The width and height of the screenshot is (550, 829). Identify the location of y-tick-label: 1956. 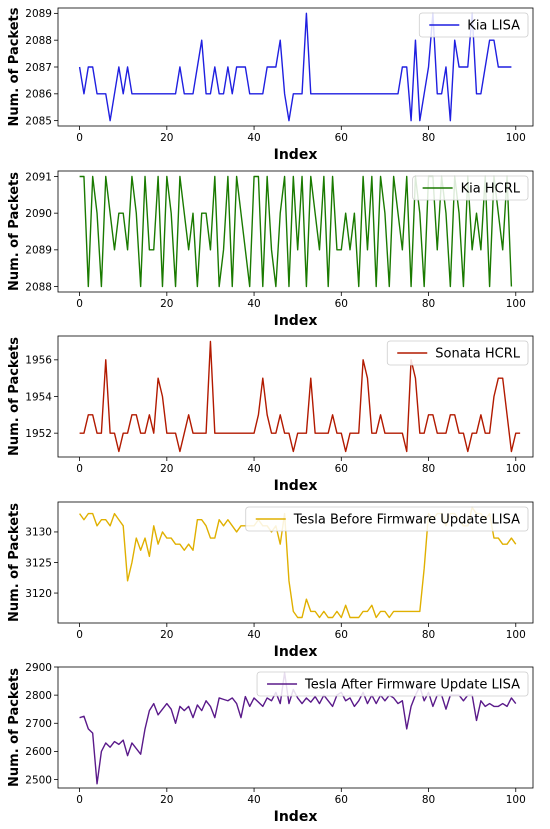
(38, 361).